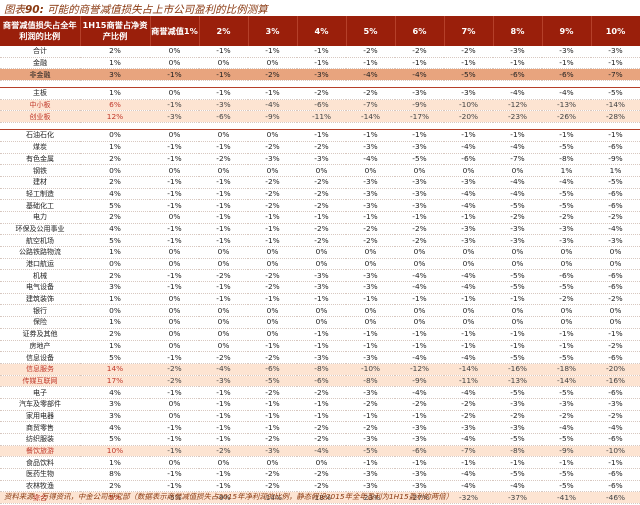 Image resolution: width=640 pixels, height=505 pixels. What do you see at coordinates (370, 369) in the screenshot?
I see `row-value-5: -10%` at bounding box center [370, 369].